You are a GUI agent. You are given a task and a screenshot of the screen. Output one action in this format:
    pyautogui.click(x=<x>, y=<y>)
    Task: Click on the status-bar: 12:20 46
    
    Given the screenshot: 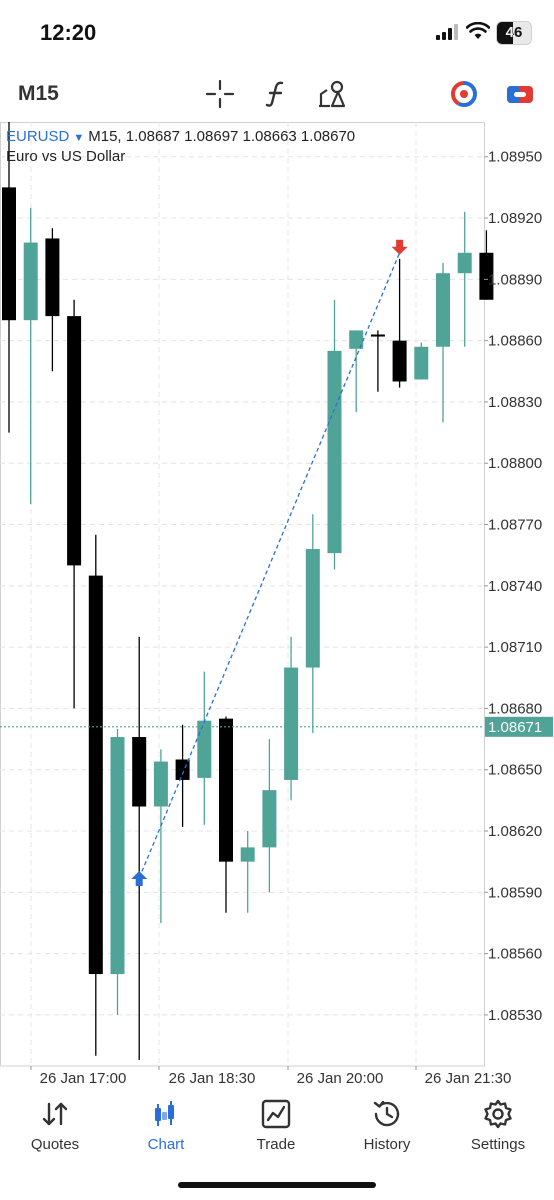 What is the action you would take?
    pyautogui.click(x=277, y=30)
    